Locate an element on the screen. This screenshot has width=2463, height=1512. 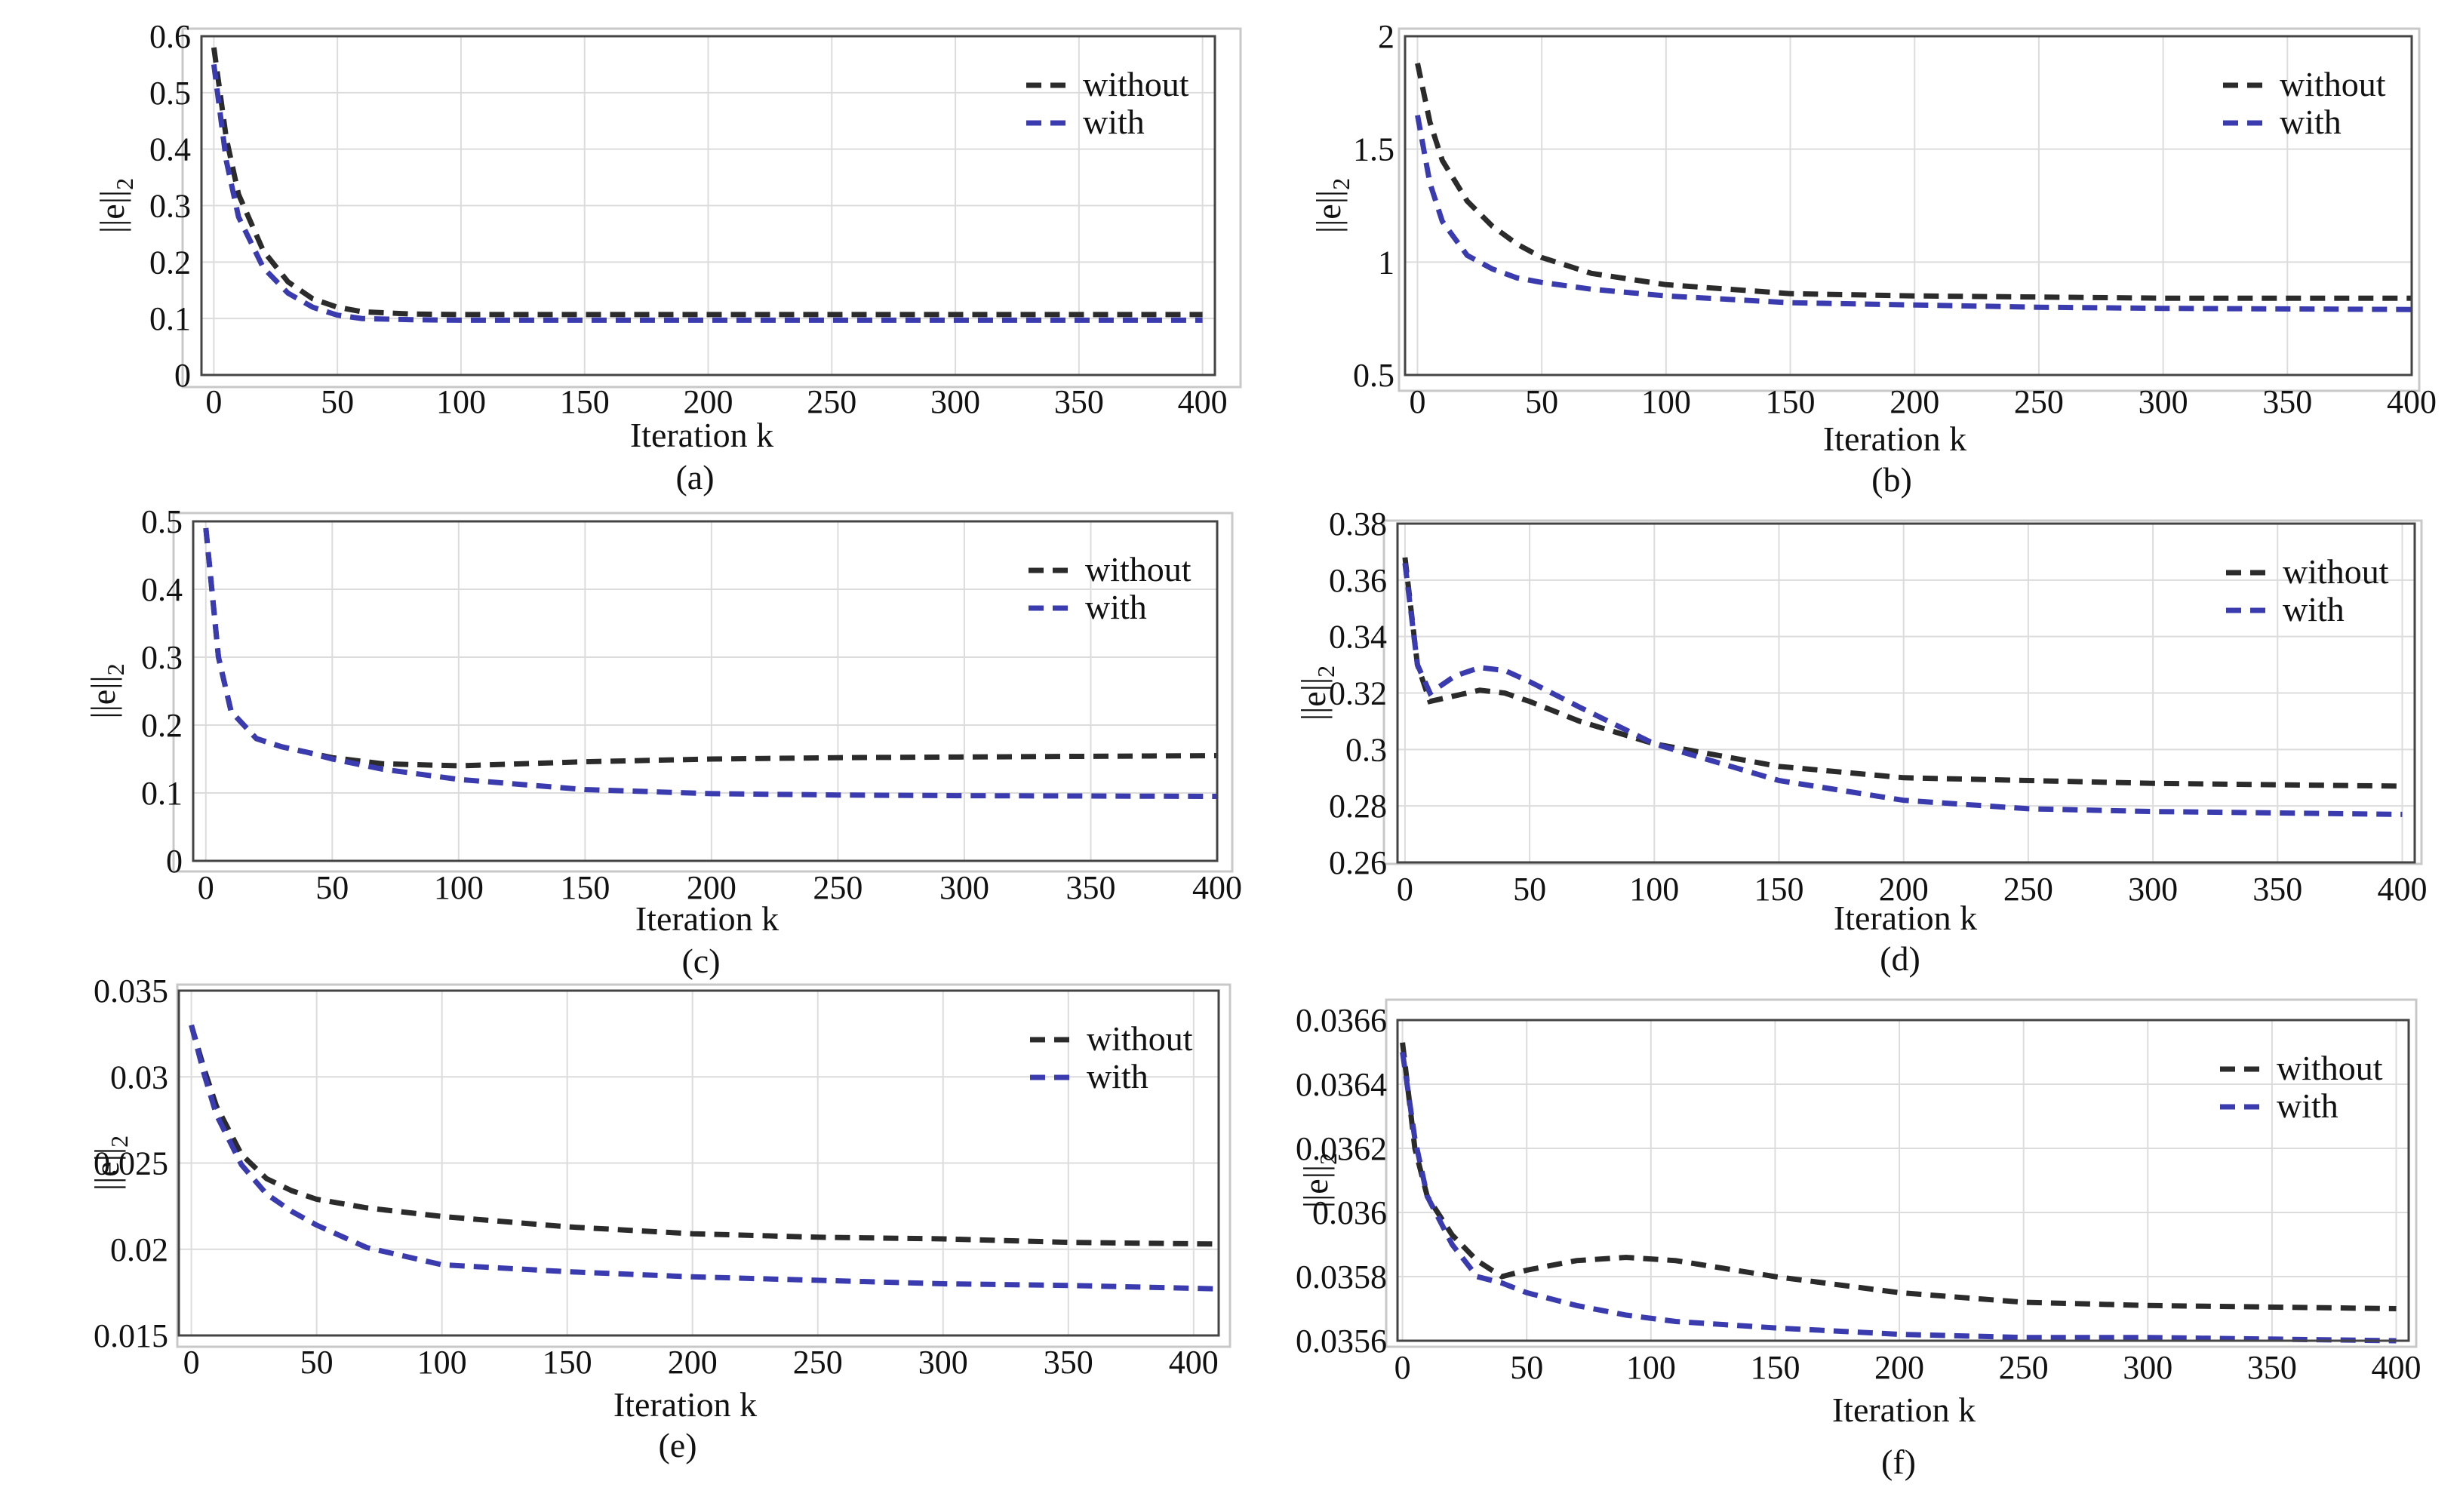
y-tick-label: 1.5 is located at coordinates (1374, 149).